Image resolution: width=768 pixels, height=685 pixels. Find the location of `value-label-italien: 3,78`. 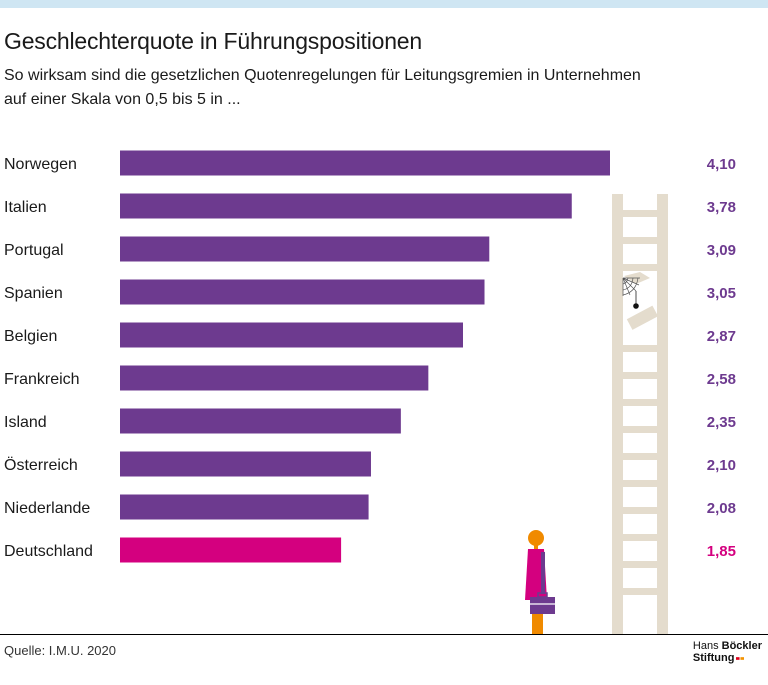

value-label-italien: 3,78 is located at coordinates (721, 207).